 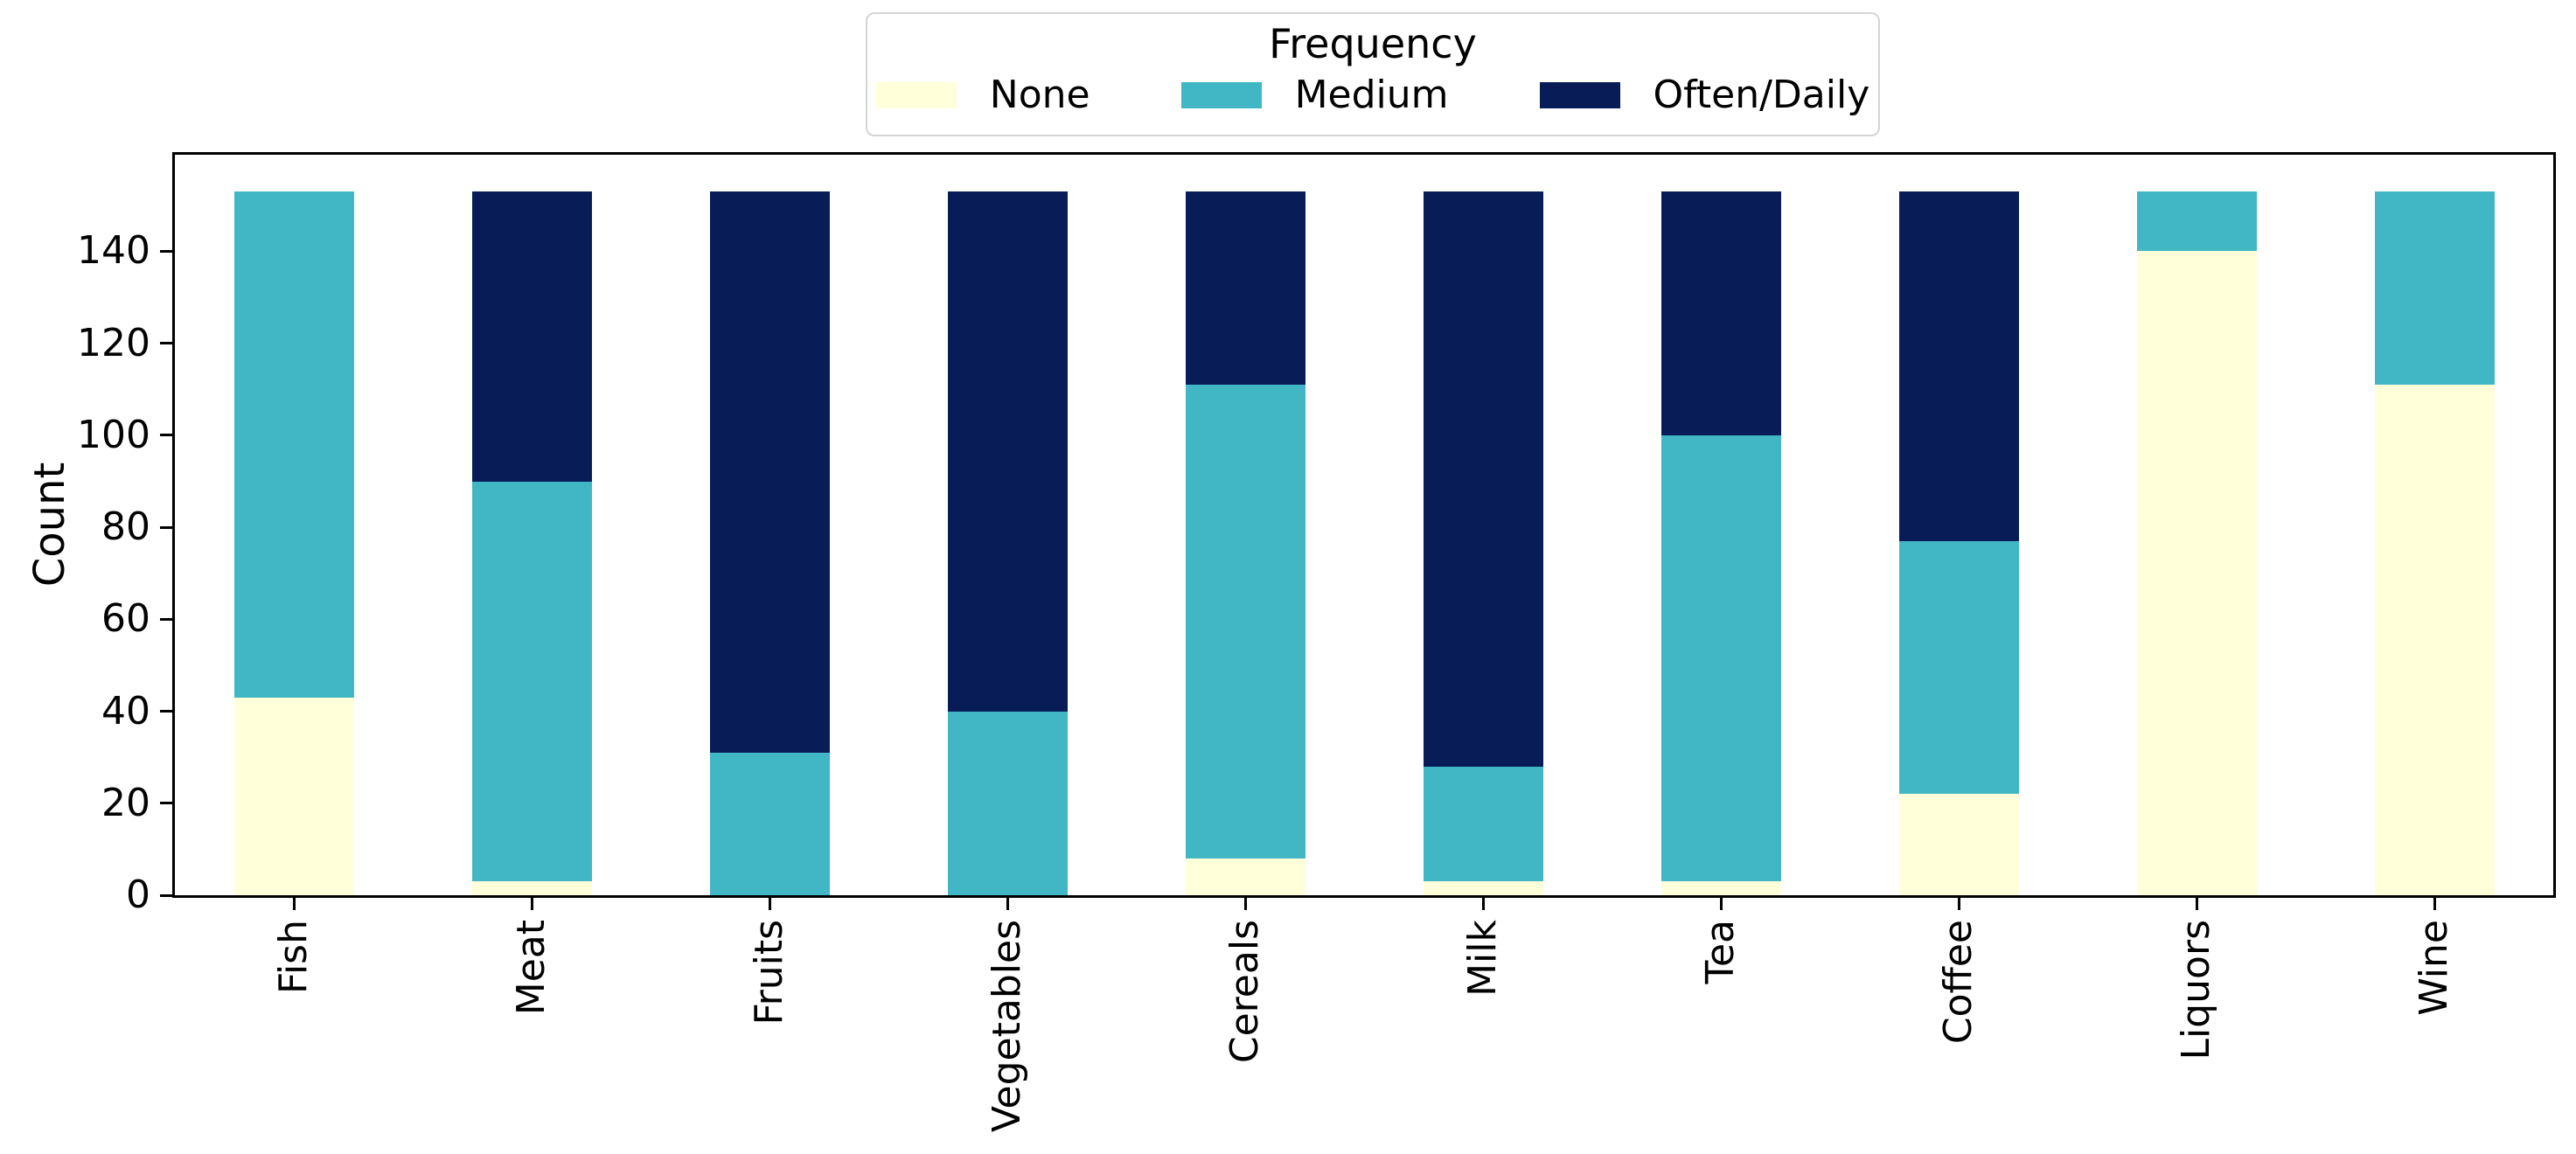 I want to click on y-tick-label: 140, so click(x=113, y=251).